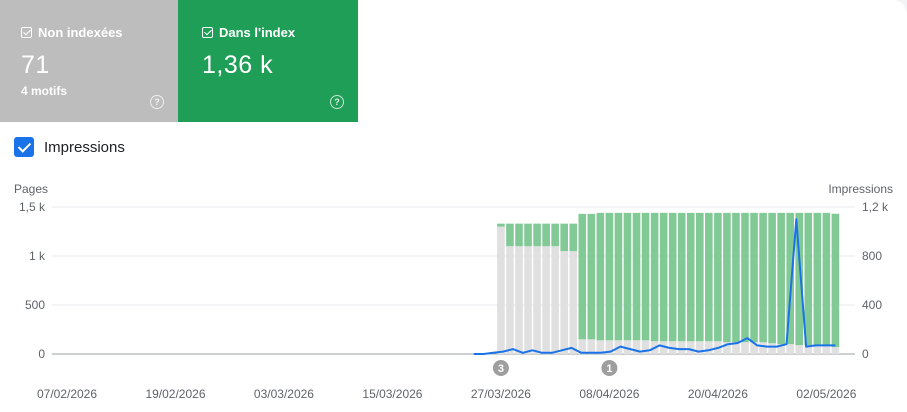 This screenshot has height=412, width=907. I want to click on x-tick-label: 07/02/2026, so click(67, 394).